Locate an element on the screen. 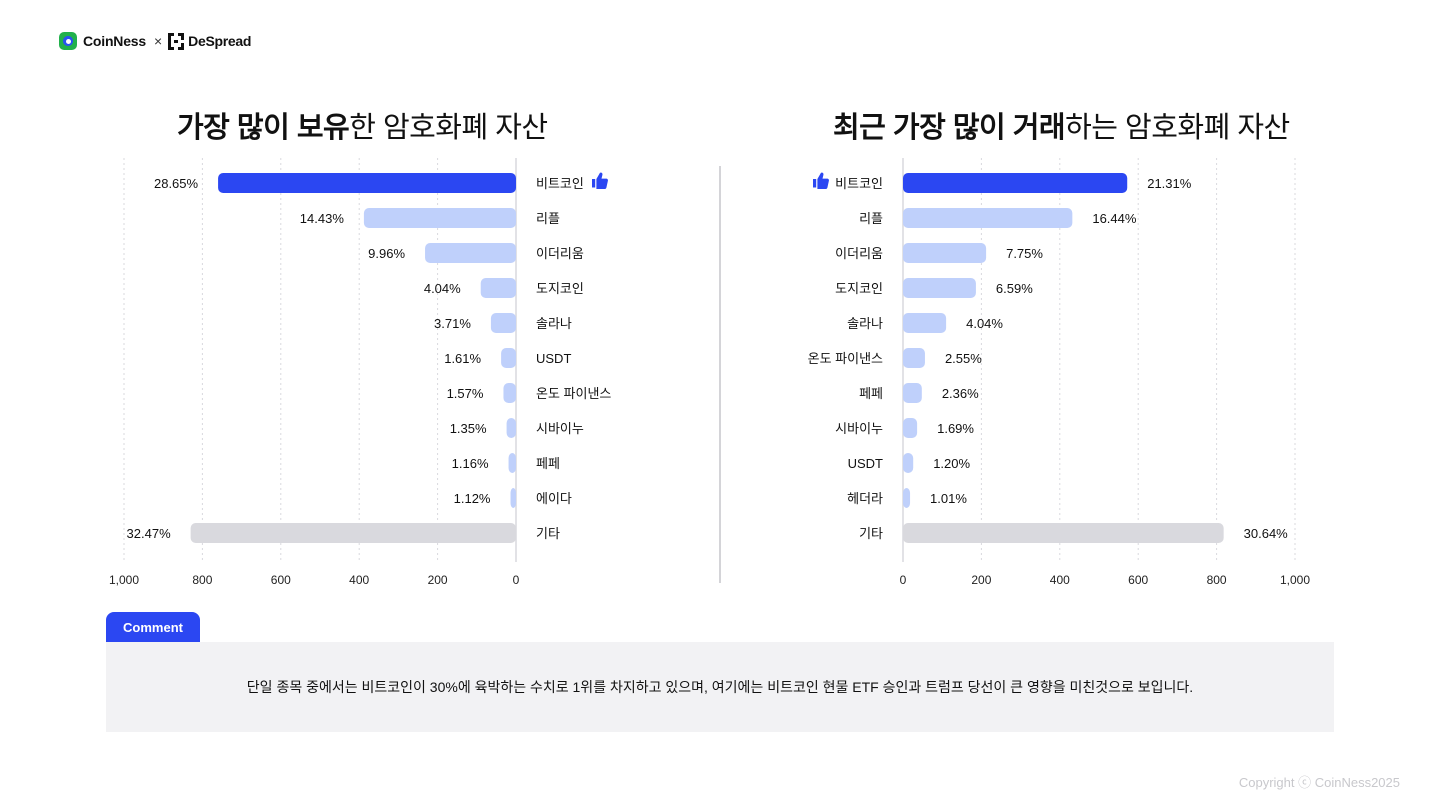 The height and width of the screenshot is (810, 1440). left-tick-label: 200 is located at coordinates (438, 580).